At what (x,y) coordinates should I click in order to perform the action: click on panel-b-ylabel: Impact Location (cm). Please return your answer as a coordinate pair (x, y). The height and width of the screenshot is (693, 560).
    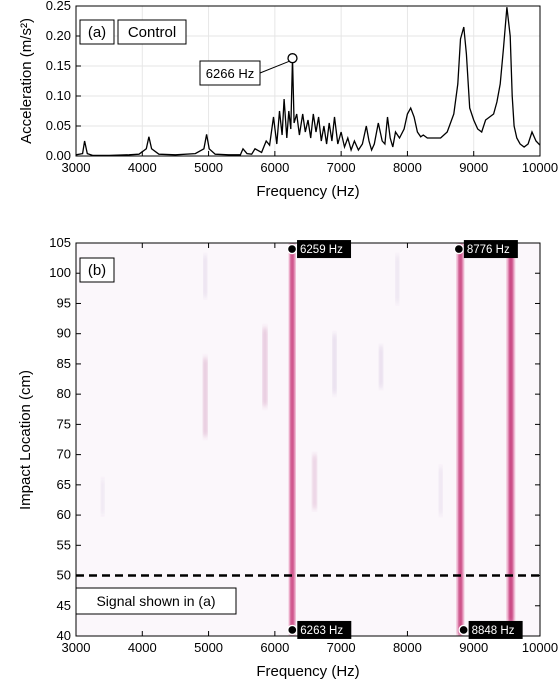
    Looking at the image, I should click on (25, 440).